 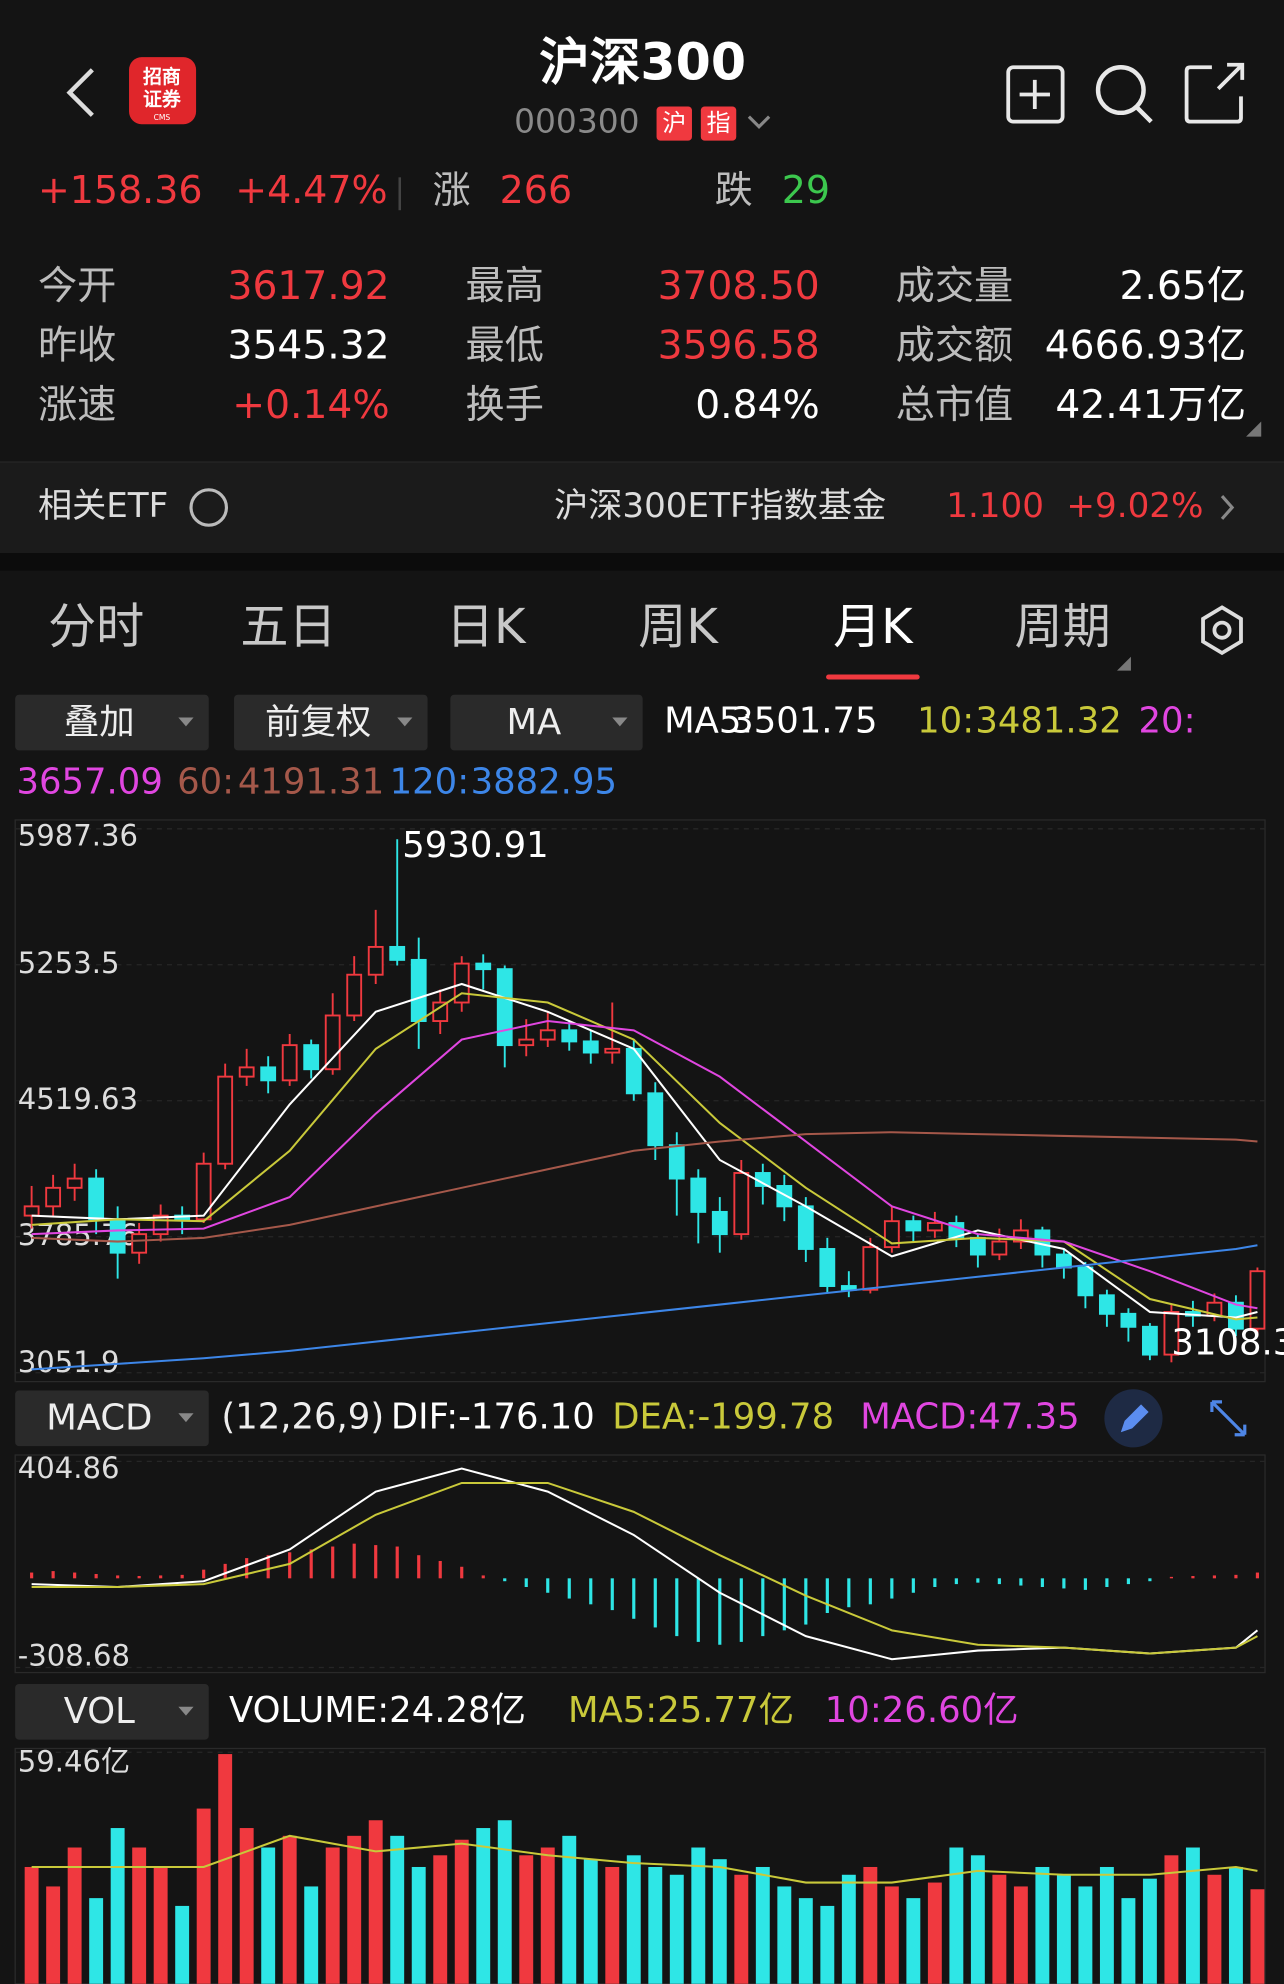 What do you see at coordinates (1145, 346) in the screenshot?
I see `stat-value: 4666.93亿` at bounding box center [1145, 346].